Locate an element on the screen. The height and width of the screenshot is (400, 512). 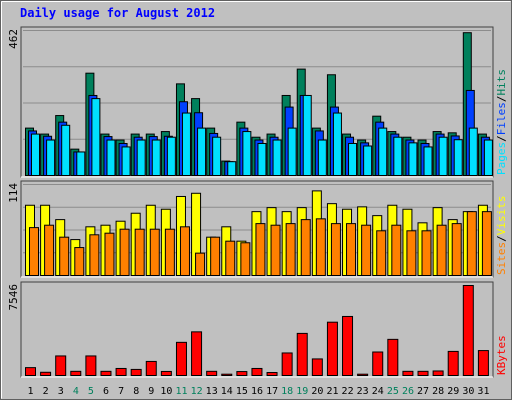
x-tick-label: 21 is located at coordinates (332, 391).